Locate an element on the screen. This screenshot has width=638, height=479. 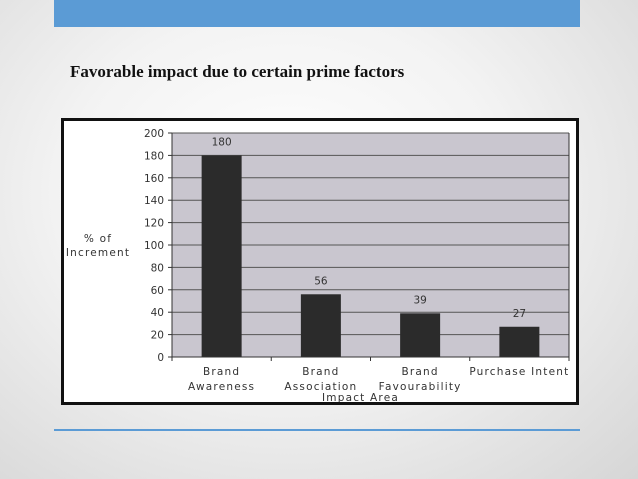
y-tick-label: 120 is located at coordinates (154, 224).